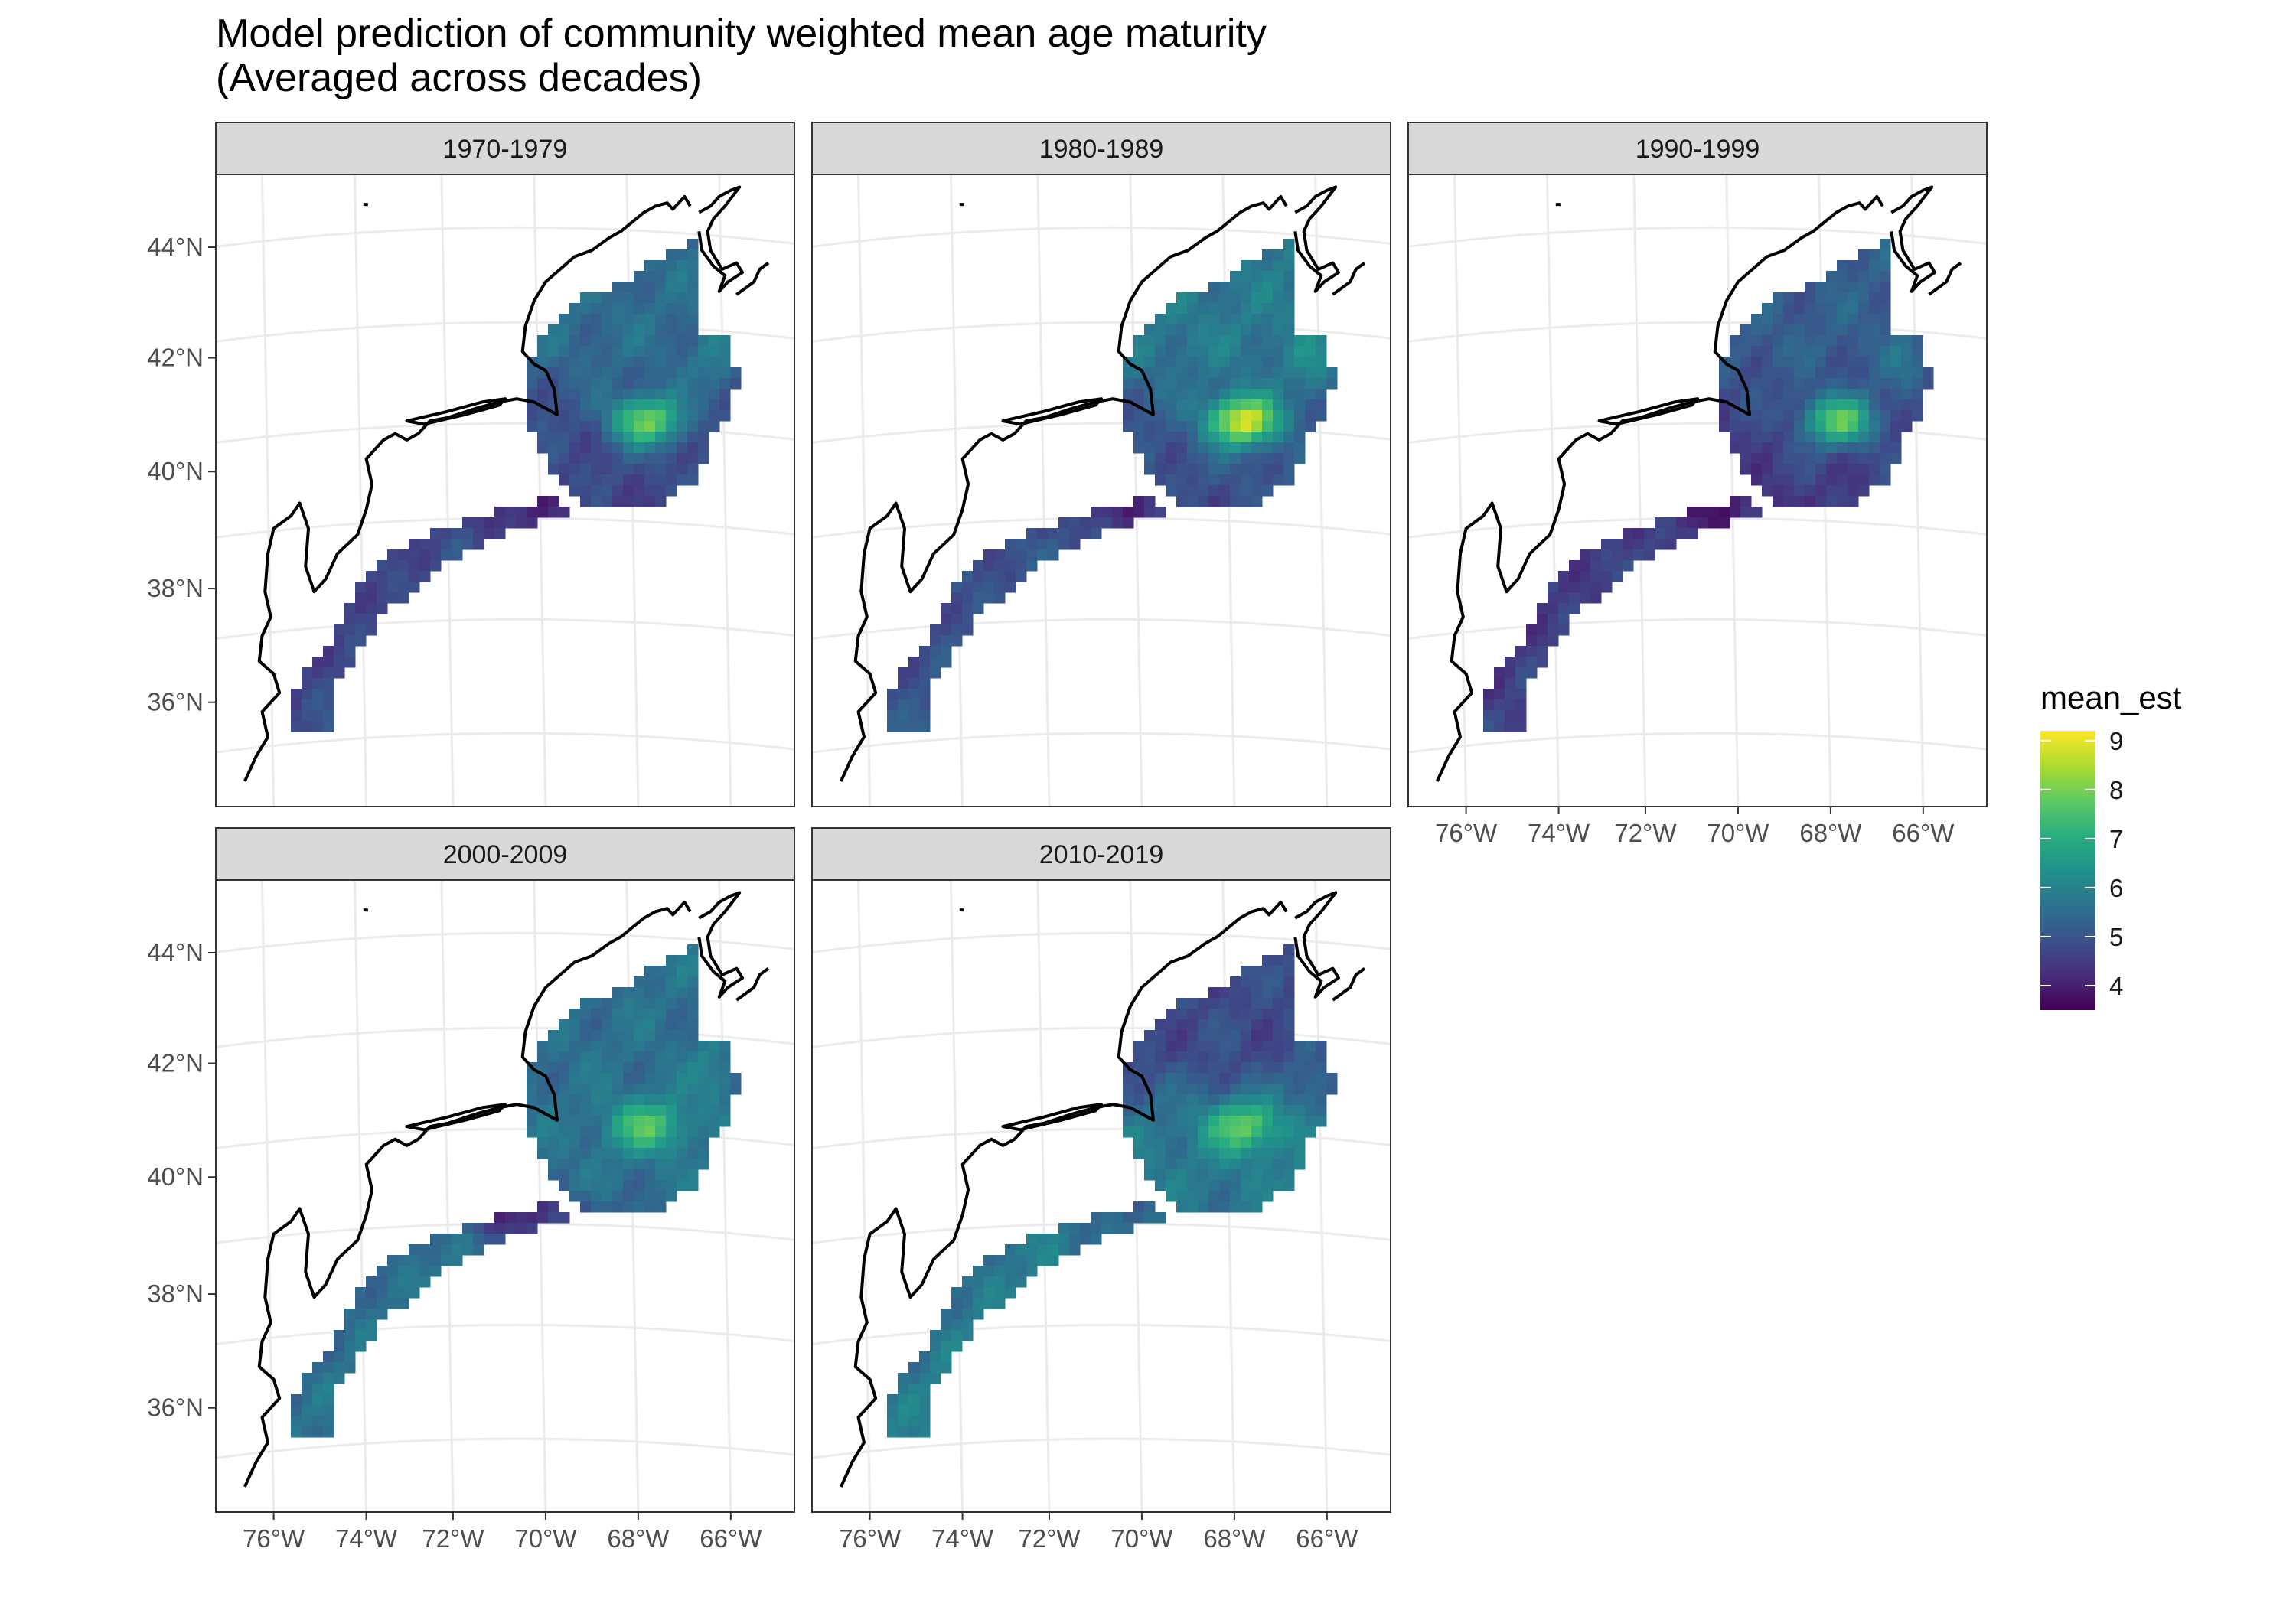  I want to click on facet-strip-label: 2010-2019, so click(1101, 855).